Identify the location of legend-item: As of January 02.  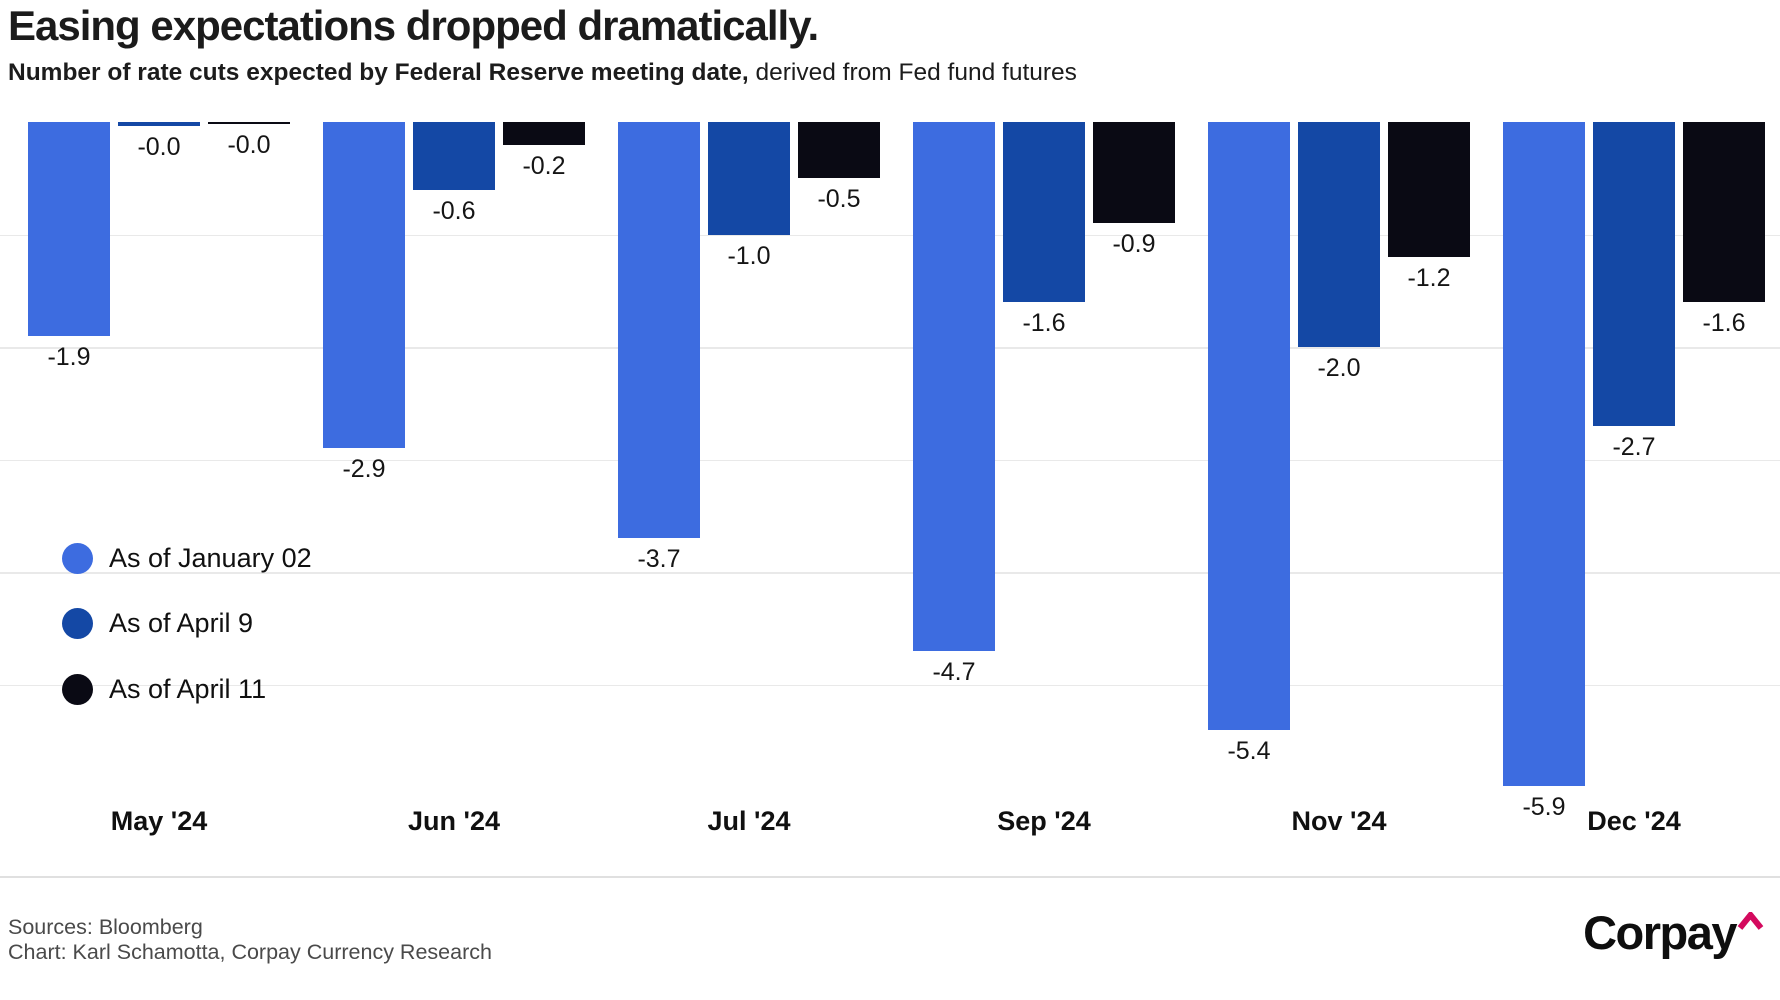
(187, 558).